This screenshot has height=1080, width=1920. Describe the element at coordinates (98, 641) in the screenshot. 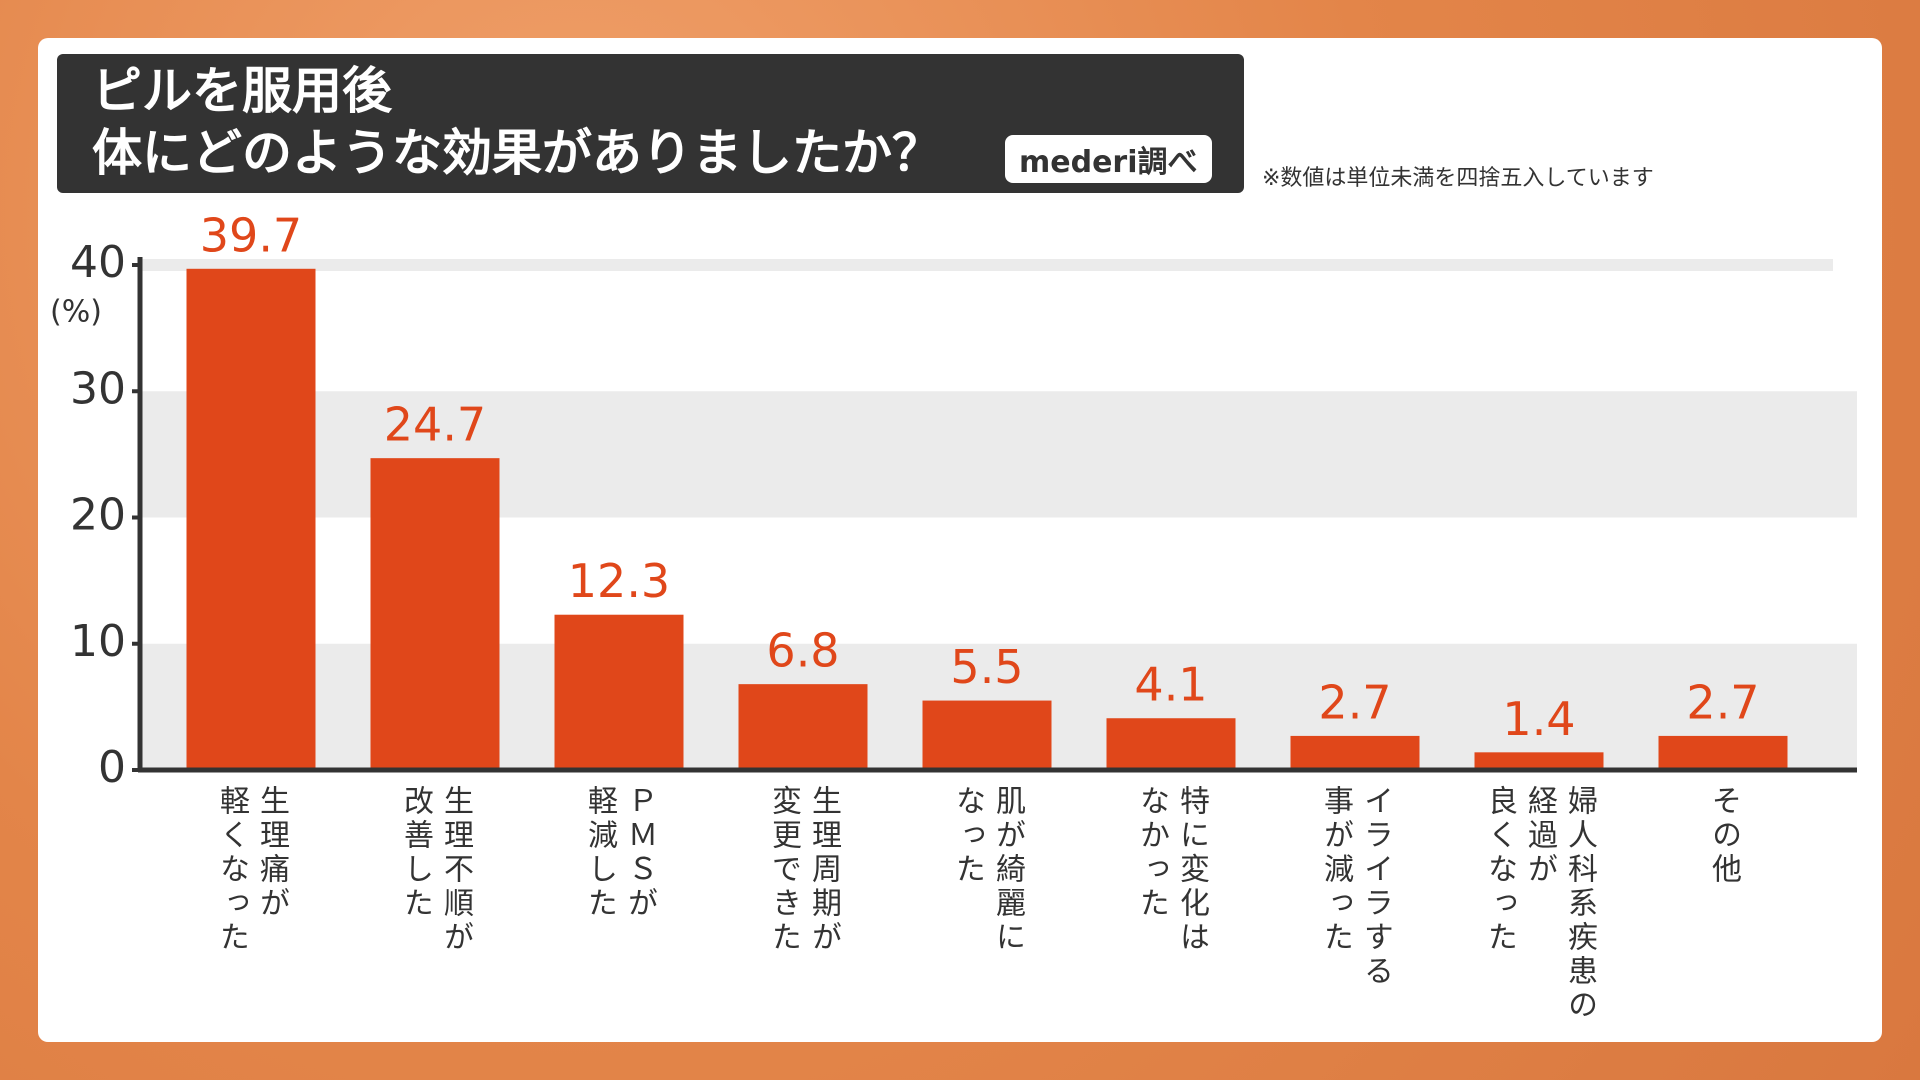

I see `y-tick-label: 10` at that location.